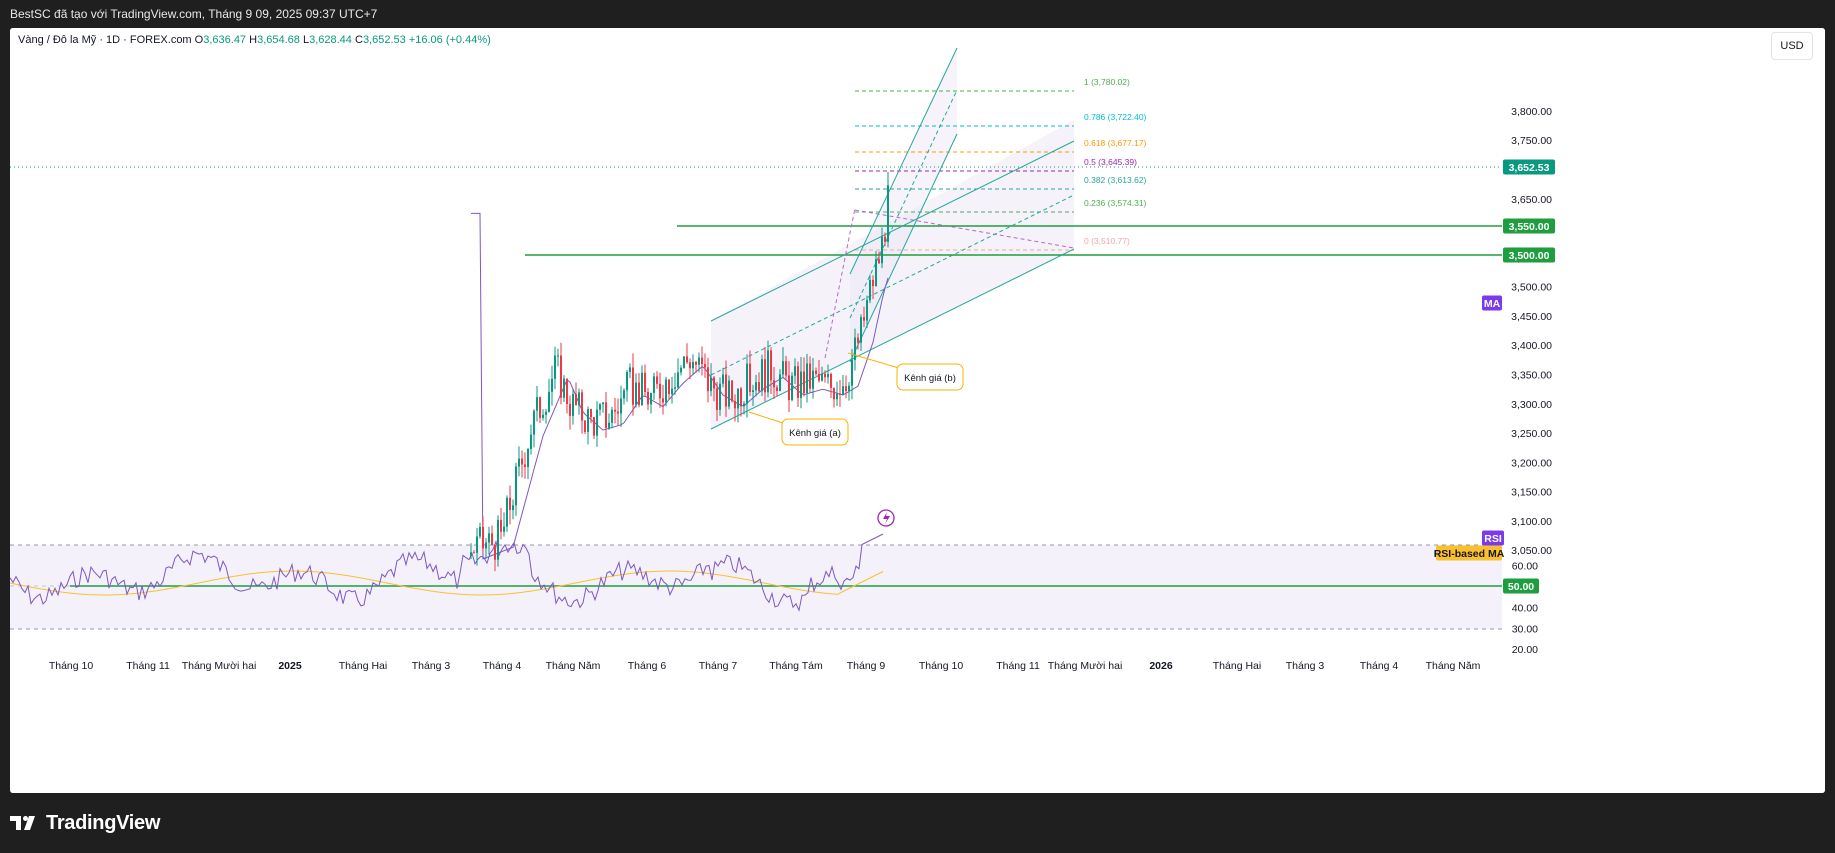 The width and height of the screenshot is (1835, 853). What do you see at coordinates (930, 378) in the screenshot?
I see `channel-b-label: Kênh giá (b)` at bounding box center [930, 378].